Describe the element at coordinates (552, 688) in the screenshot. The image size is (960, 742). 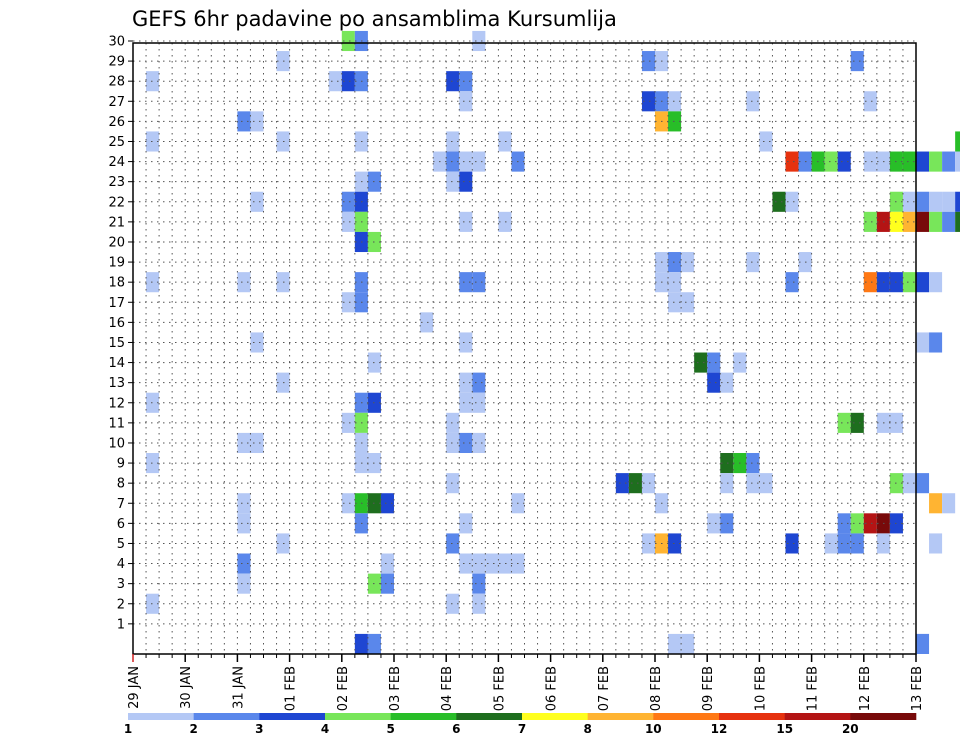
I see `x-tick-label: 06 FEB` at that location.